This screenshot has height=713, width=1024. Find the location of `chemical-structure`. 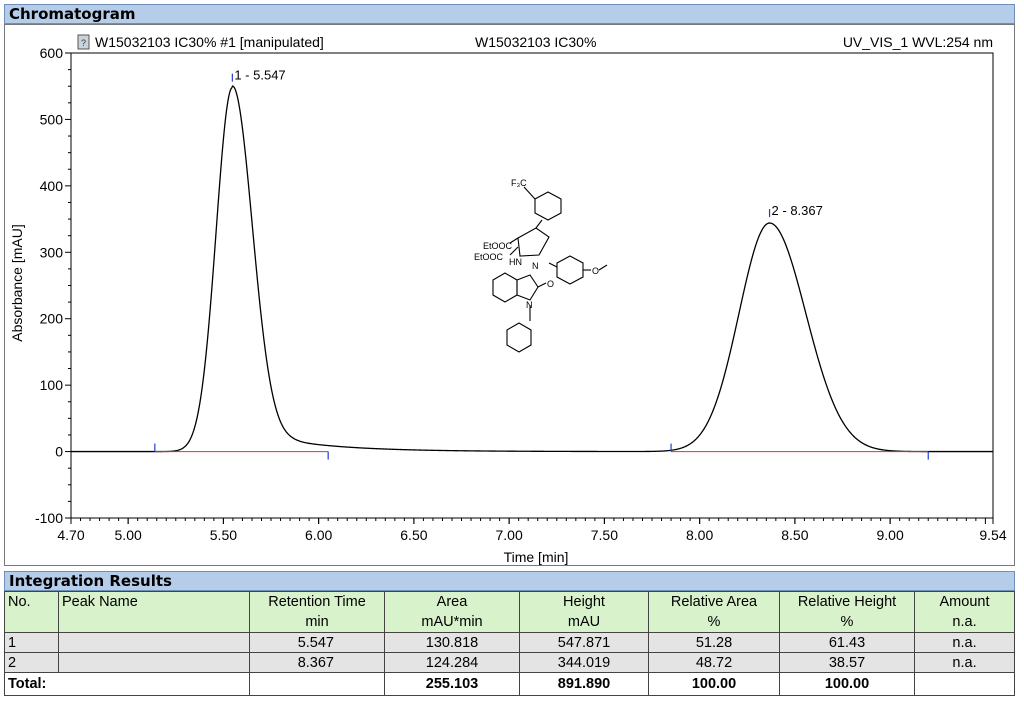

chemical-structure is located at coordinates (550, 269).